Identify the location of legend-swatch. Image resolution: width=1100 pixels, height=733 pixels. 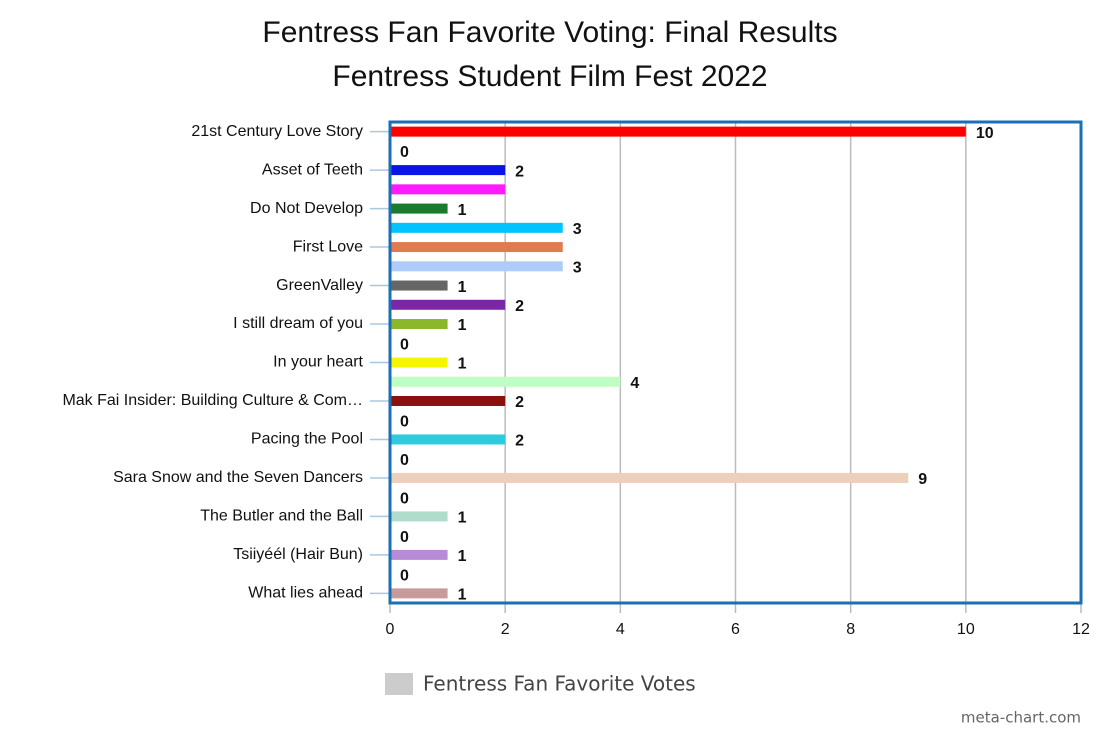
(399, 684).